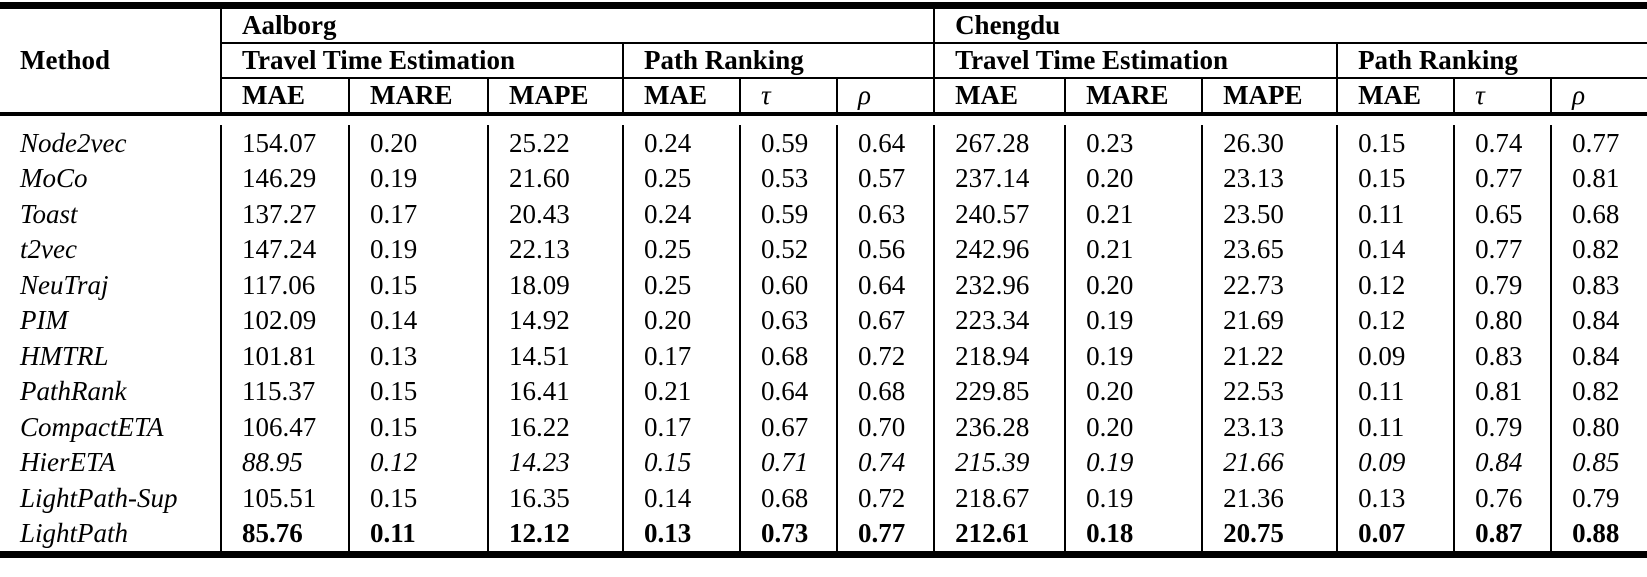 The width and height of the screenshot is (1647, 577). Describe the element at coordinates (1502, 320) in the screenshot. I see `metric-value: 0.80` at that location.